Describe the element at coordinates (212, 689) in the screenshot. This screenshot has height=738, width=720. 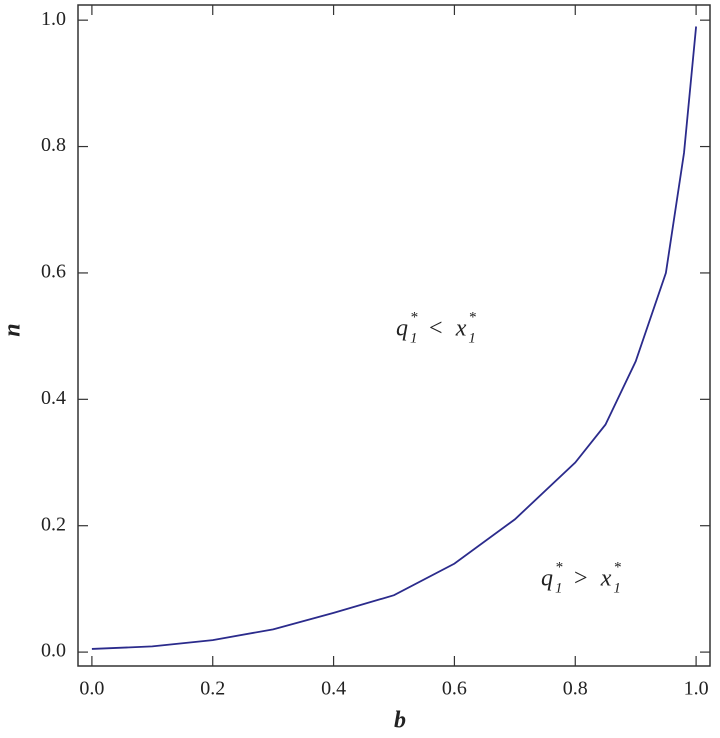
I see `x-tick-label: 0.2` at that location.